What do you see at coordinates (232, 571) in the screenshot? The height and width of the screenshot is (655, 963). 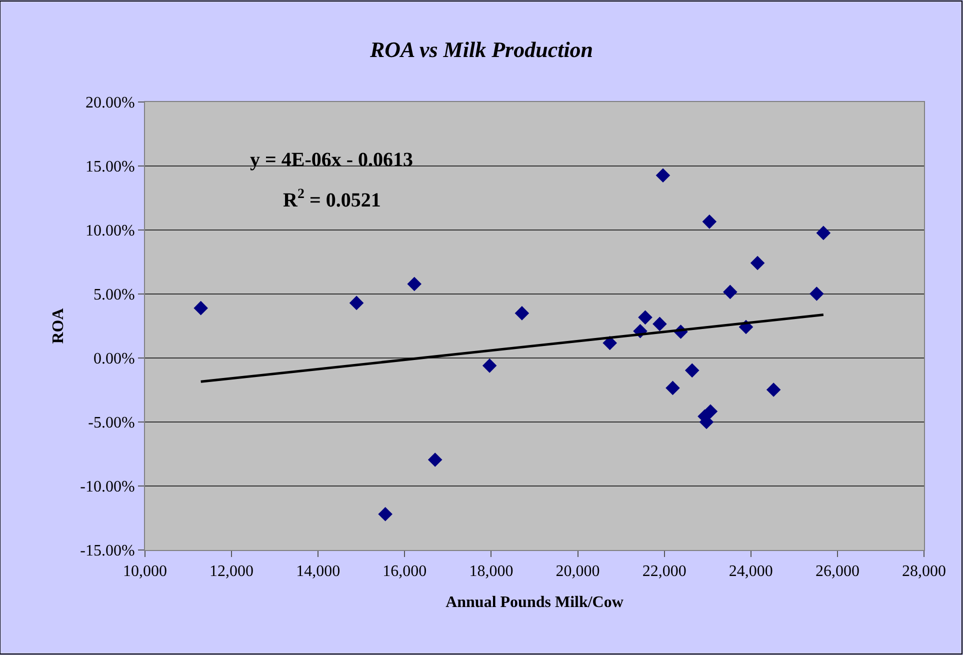 I see `x-tick-label: 12,000` at bounding box center [232, 571].